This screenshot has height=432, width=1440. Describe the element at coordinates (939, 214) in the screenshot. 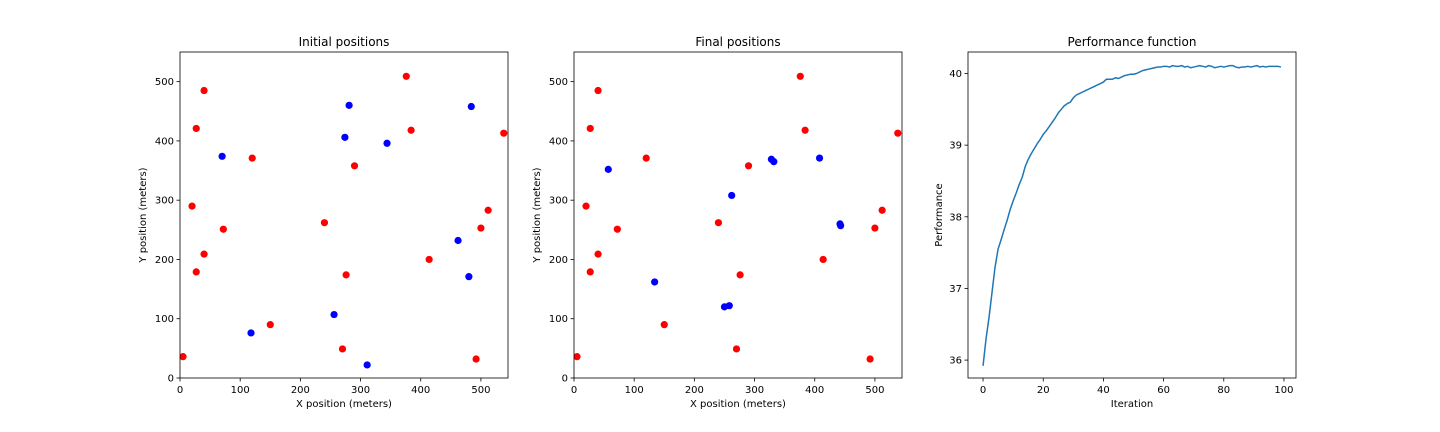

I see `y-axis-label: Performance` at that location.